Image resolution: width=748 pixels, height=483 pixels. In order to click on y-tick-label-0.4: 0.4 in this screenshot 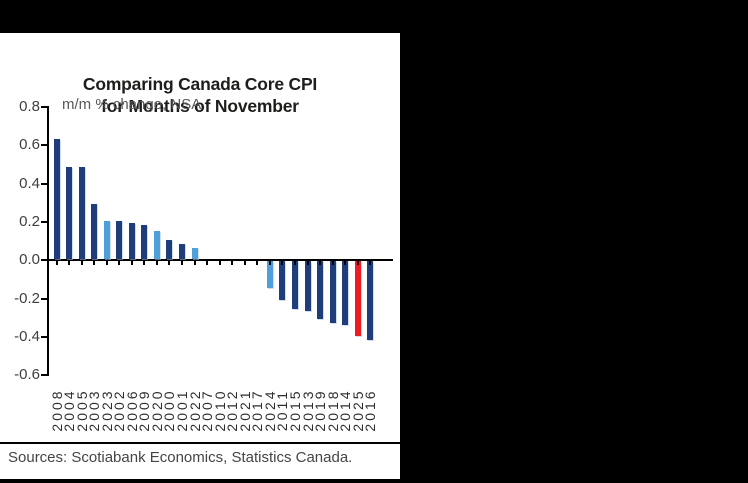, I will do `click(29, 183)`.